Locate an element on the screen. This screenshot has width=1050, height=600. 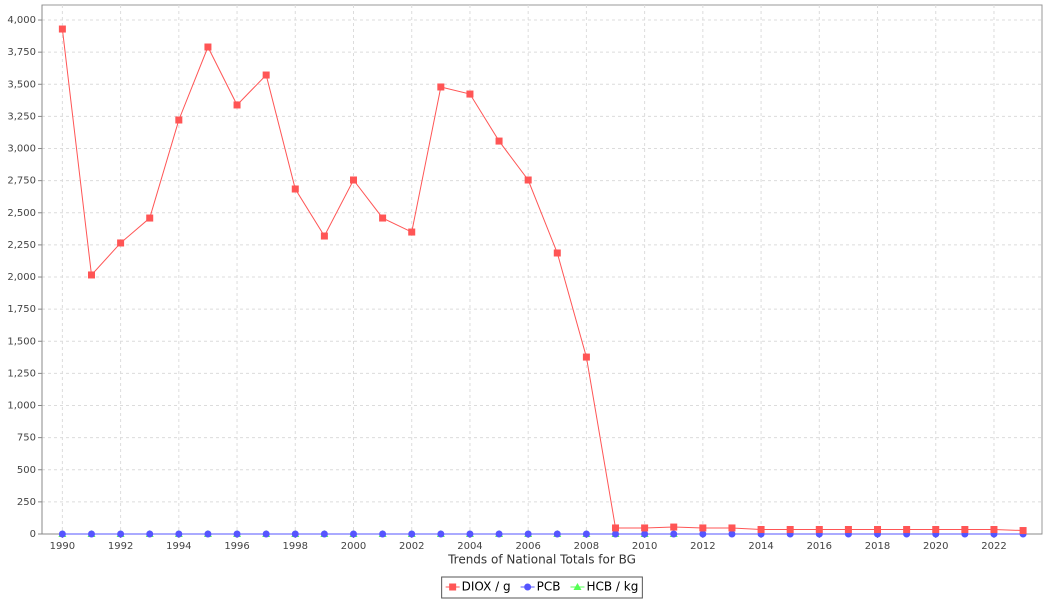
y-tick-label: 4,000 is located at coordinates (21, 20).